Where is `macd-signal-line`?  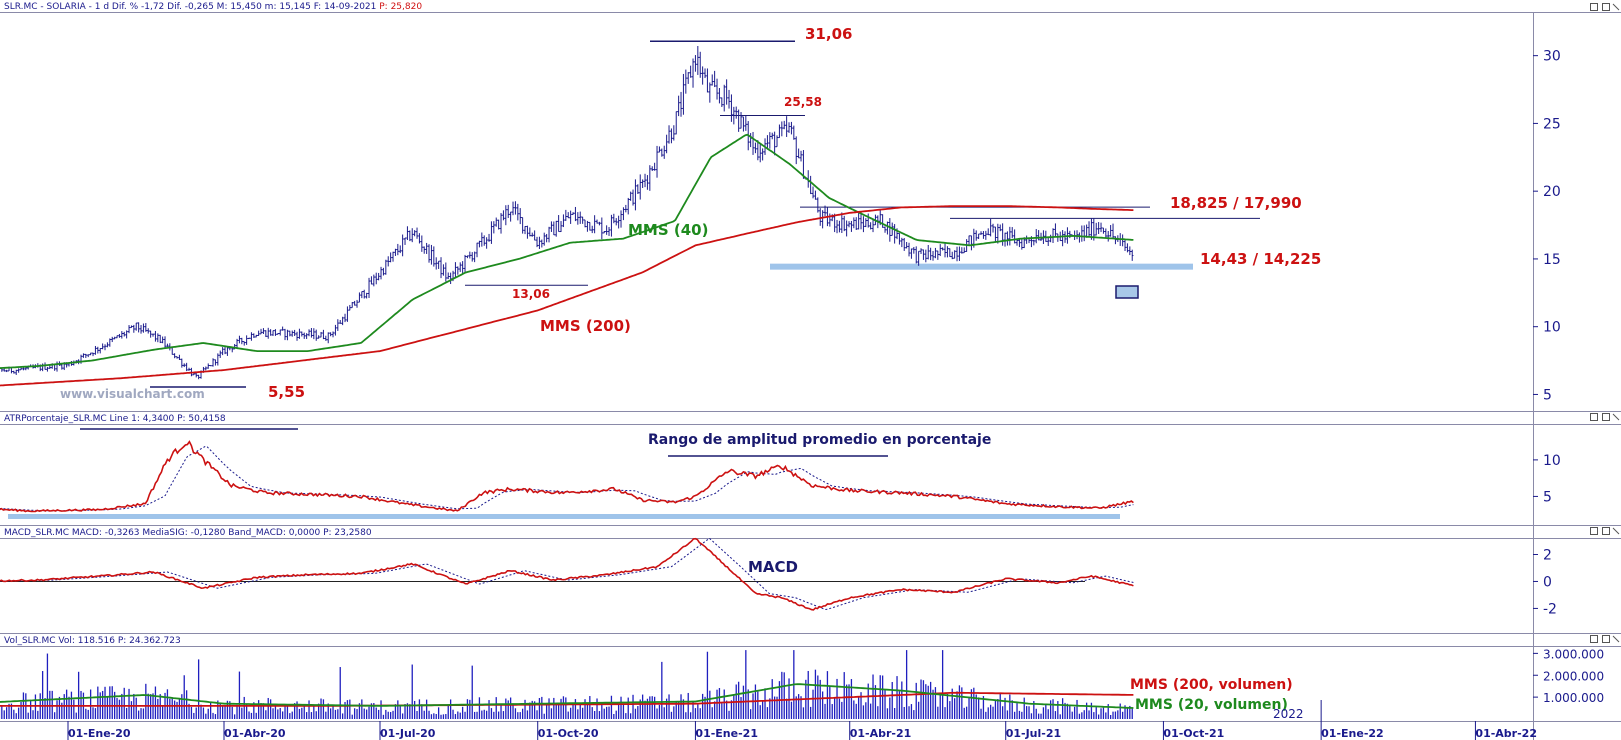
macd-signal-line is located at coordinates (567, 574).